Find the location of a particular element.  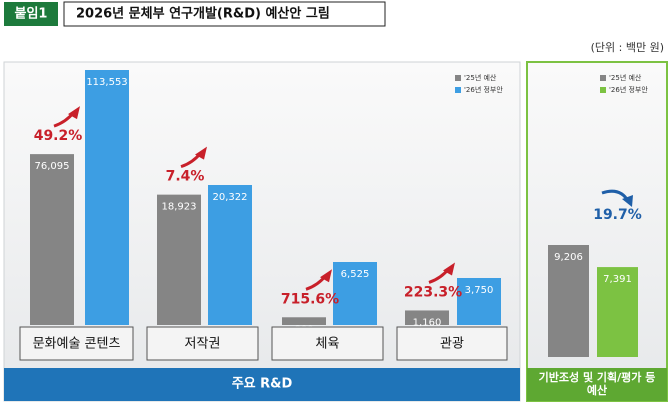

category-label: 관광 is located at coordinates (452, 344).